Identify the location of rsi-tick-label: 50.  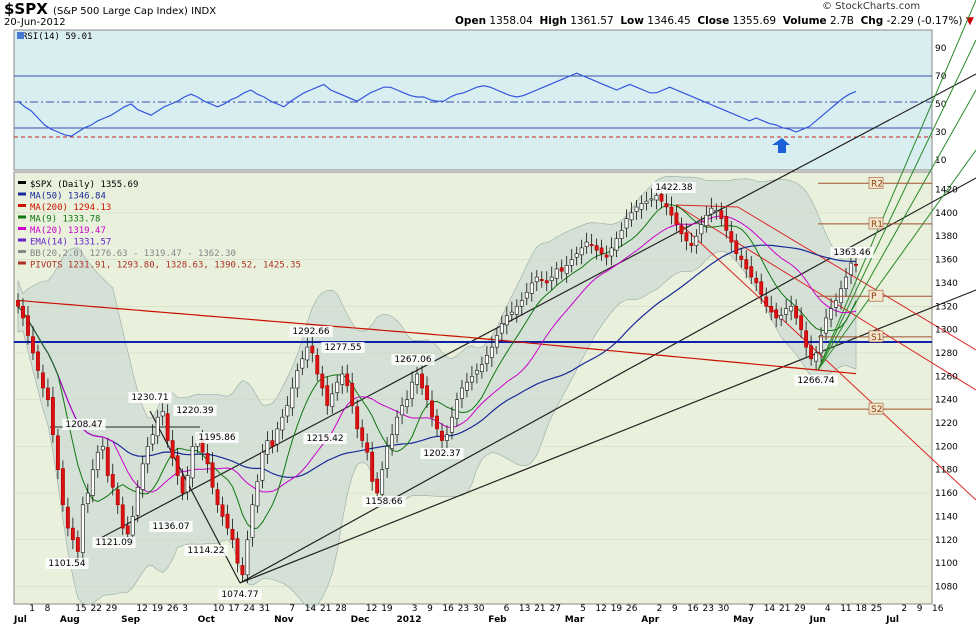
(941, 105).